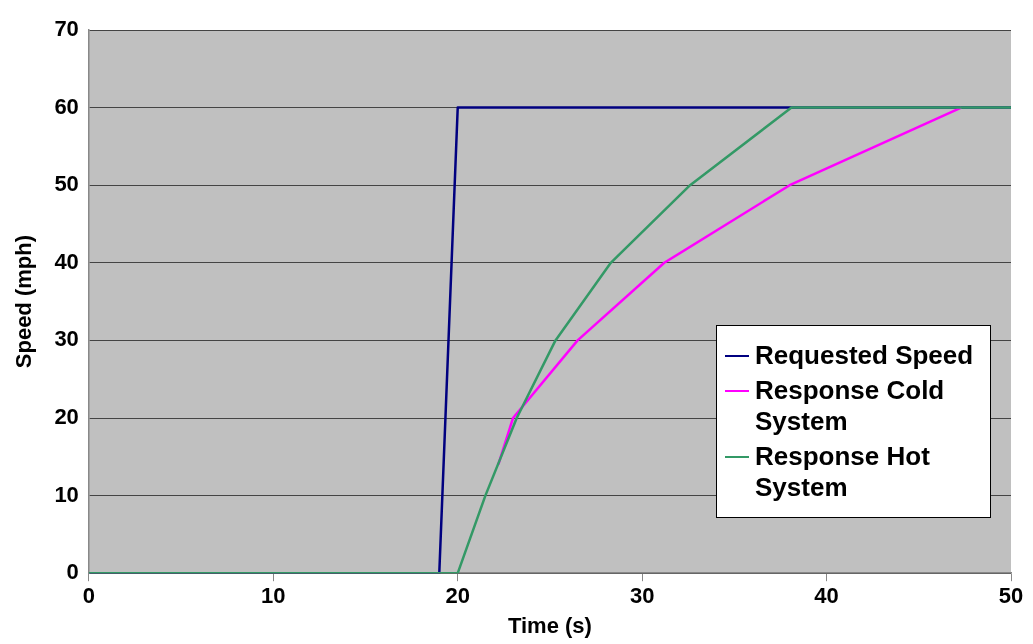  Describe the element at coordinates (72, 572) in the screenshot. I see `y-tick-label: 0` at that location.